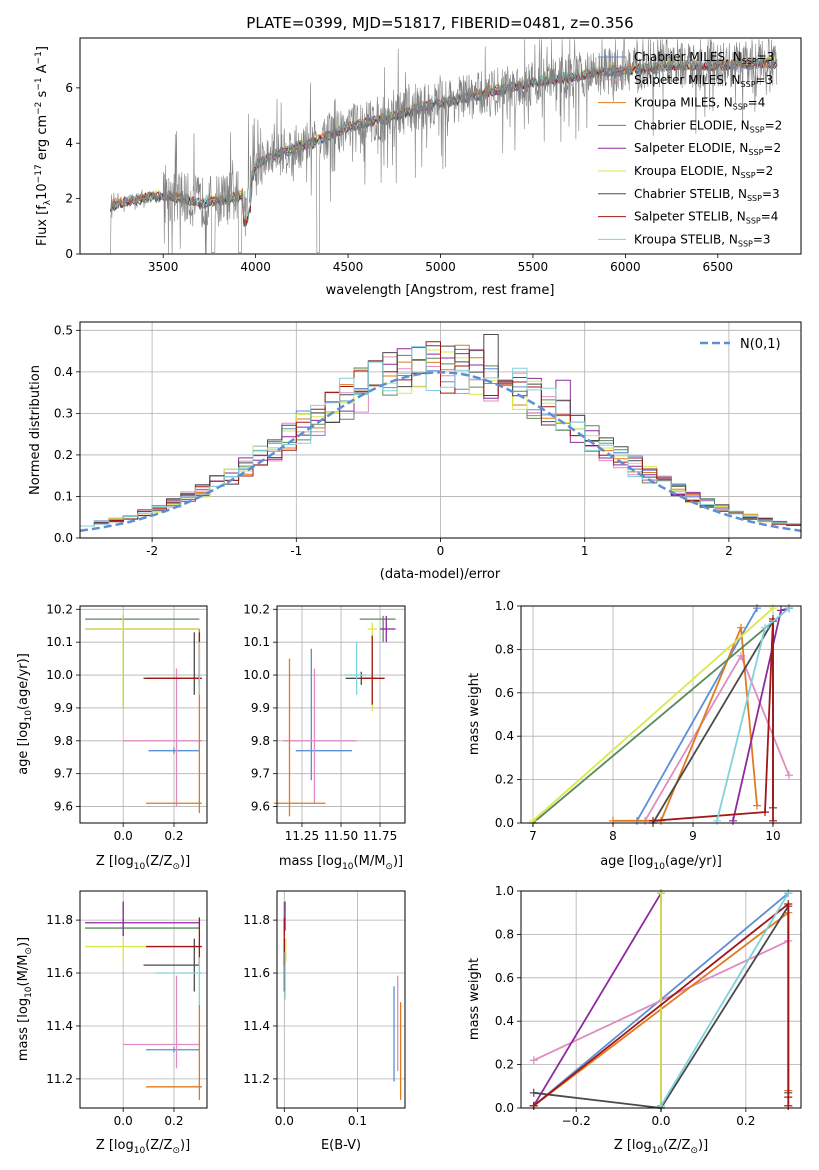 The image size is (819, 1170). Describe the element at coordinates (585, 551) in the screenshot. I see `x-tick-label: 1` at that location.